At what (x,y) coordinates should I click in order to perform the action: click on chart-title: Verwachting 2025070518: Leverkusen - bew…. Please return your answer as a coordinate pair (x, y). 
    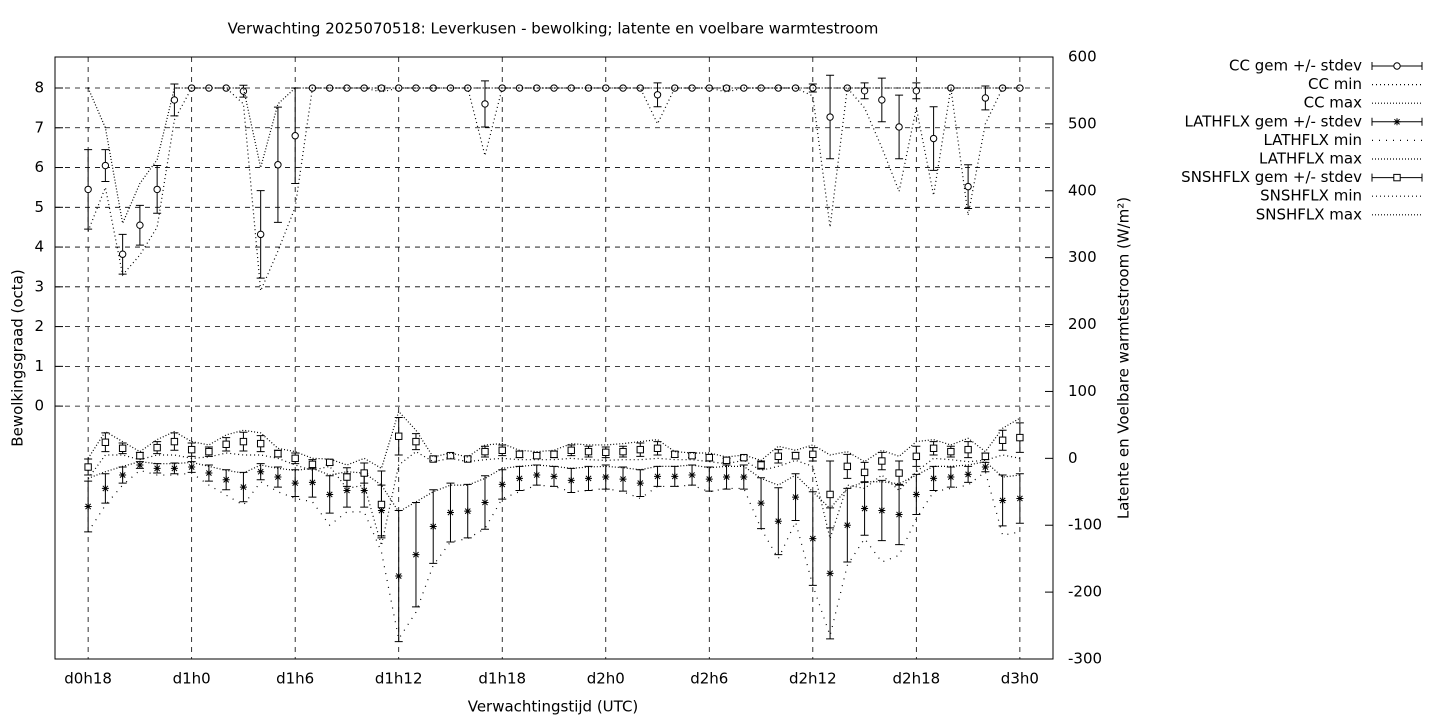
    Looking at the image, I should click on (553, 29).